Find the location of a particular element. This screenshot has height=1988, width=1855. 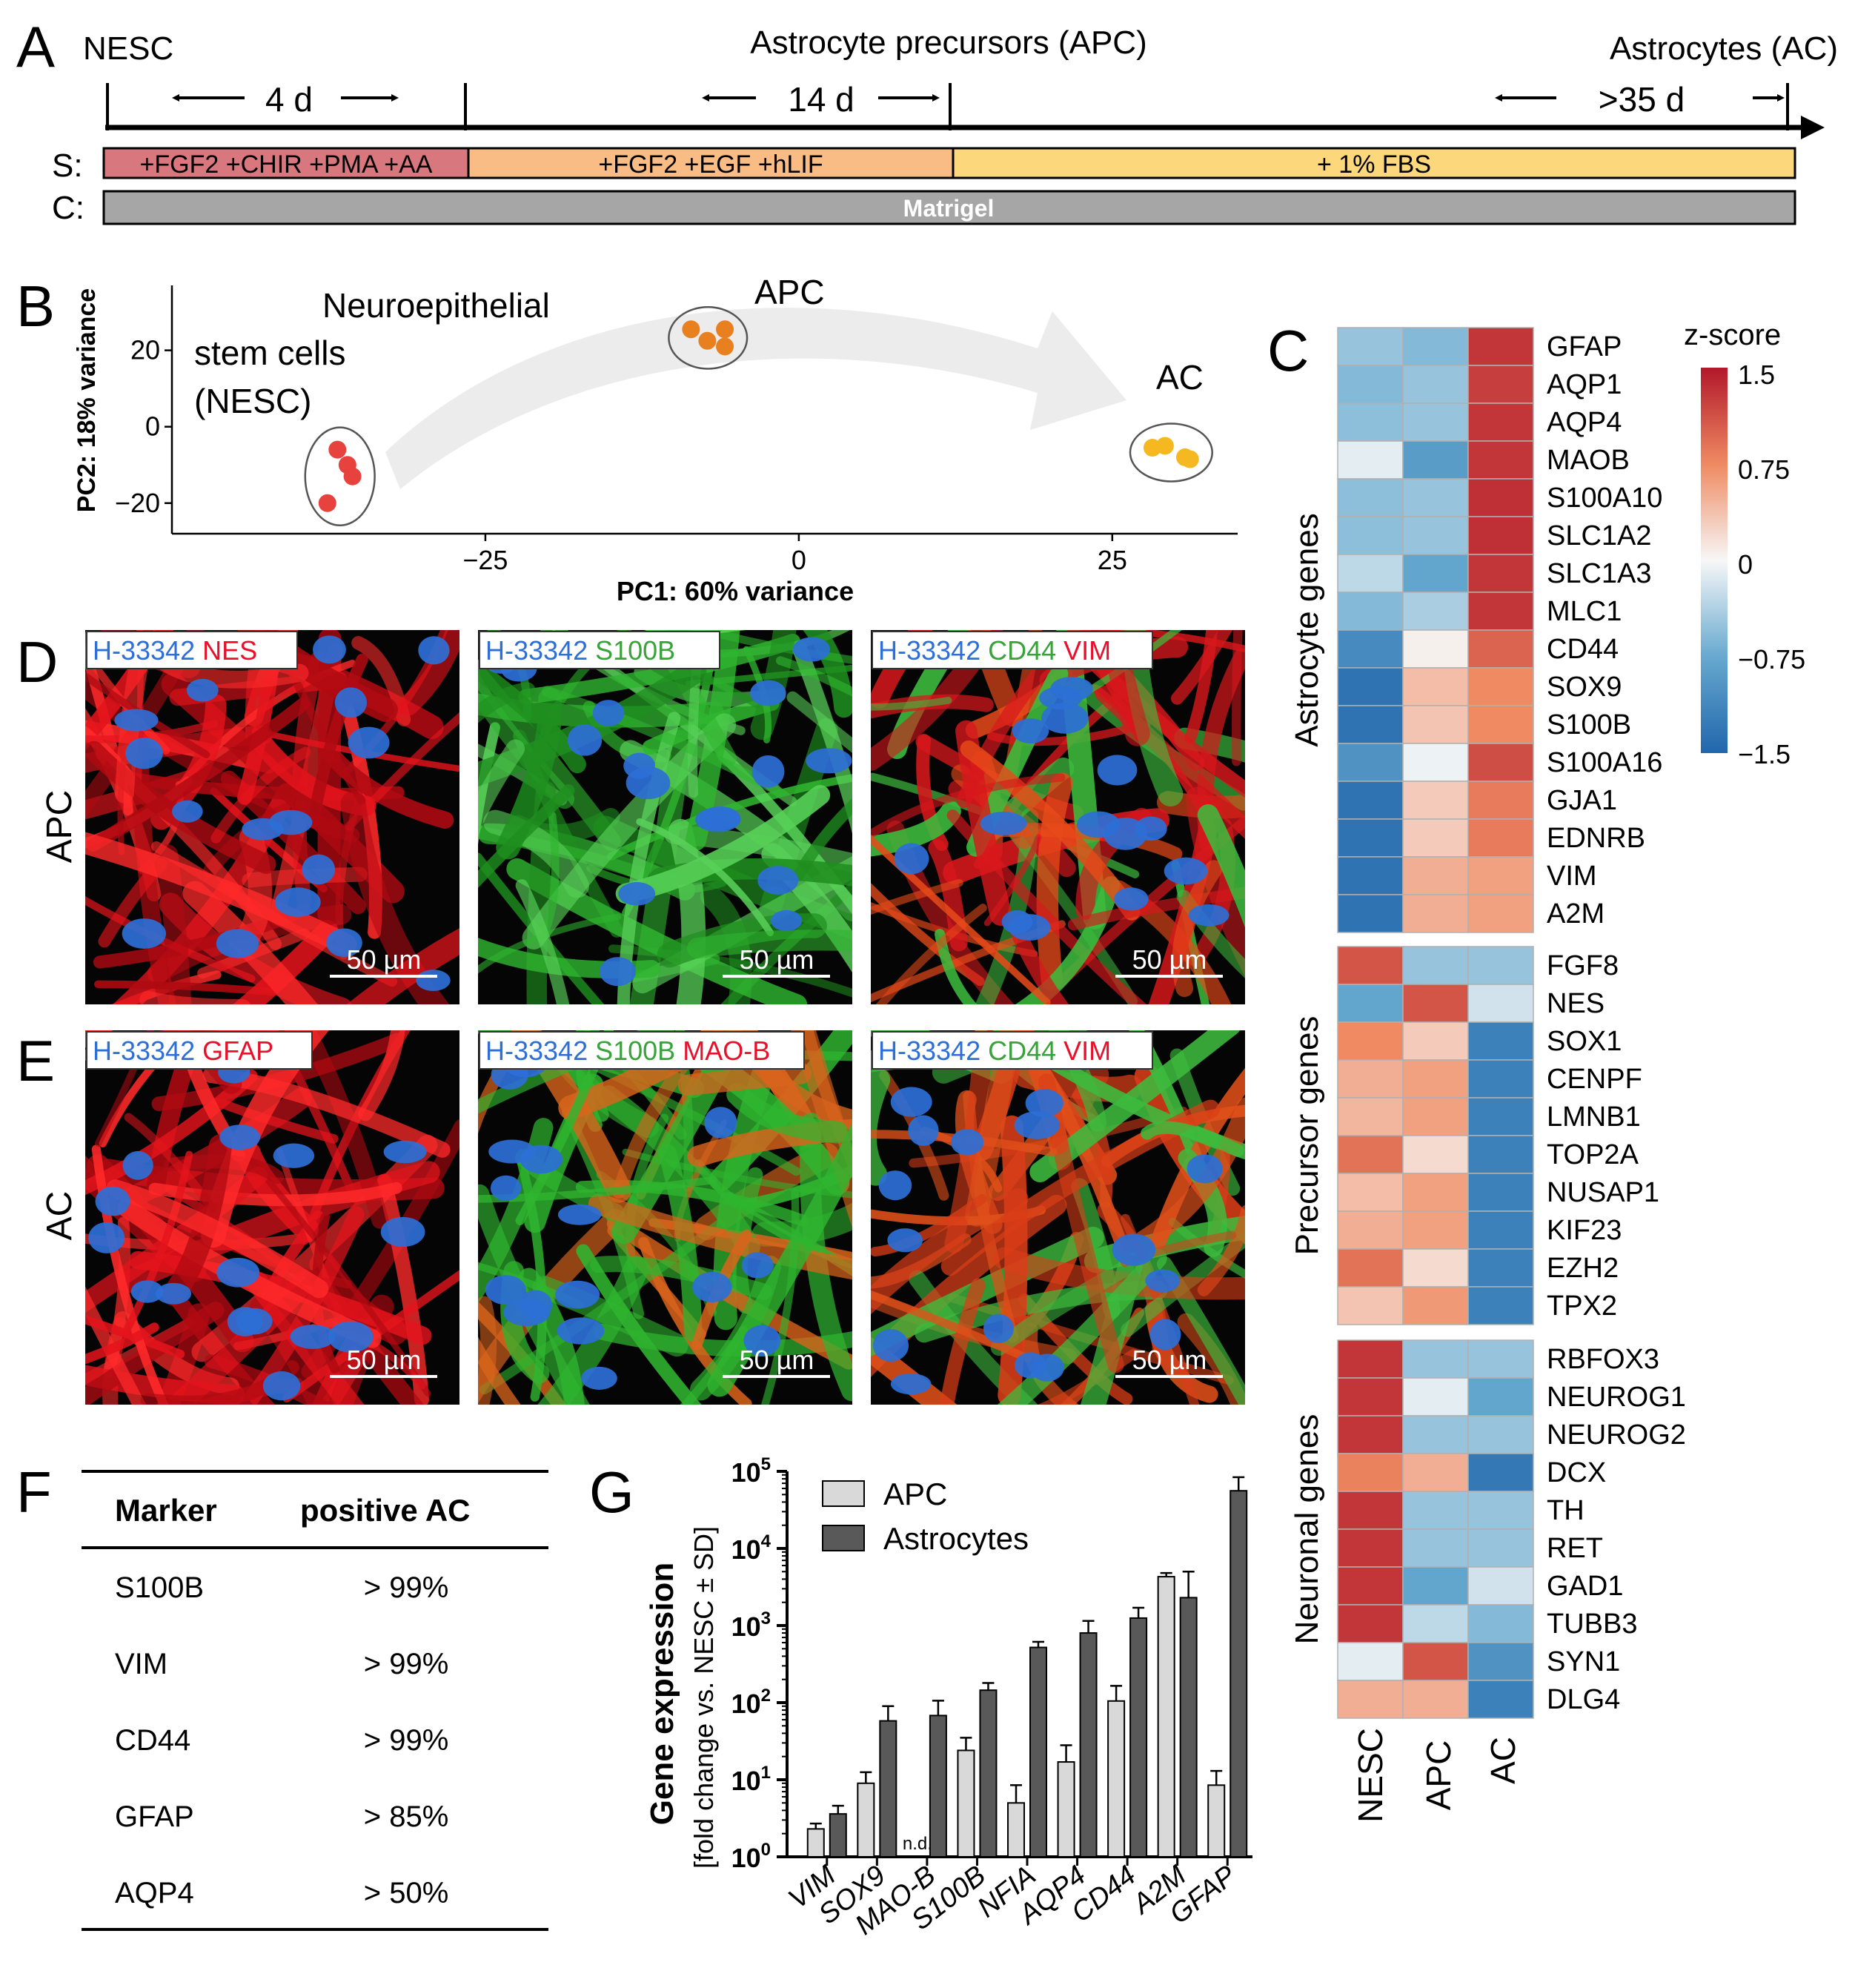

table-cell-marker: GFAP is located at coordinates (155, 1816).